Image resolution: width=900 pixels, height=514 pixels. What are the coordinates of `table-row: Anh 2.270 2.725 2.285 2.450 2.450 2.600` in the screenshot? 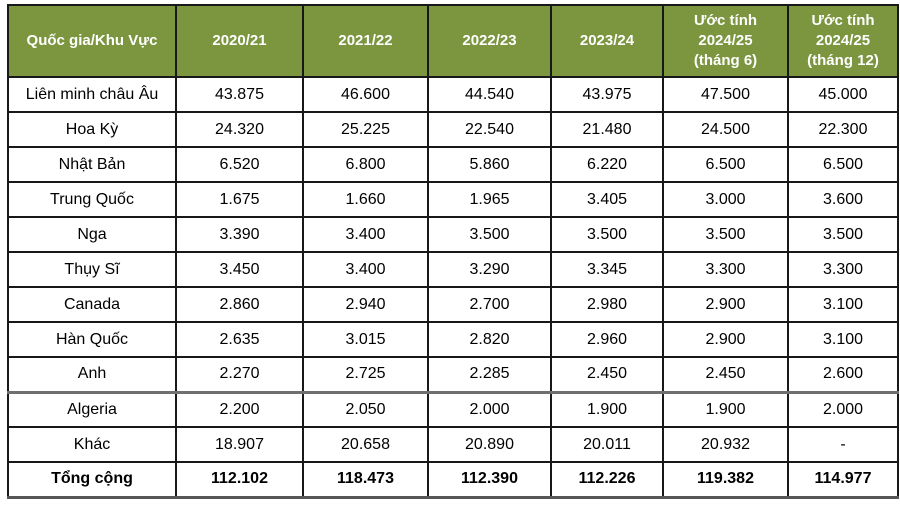 It's located at (453, 374).